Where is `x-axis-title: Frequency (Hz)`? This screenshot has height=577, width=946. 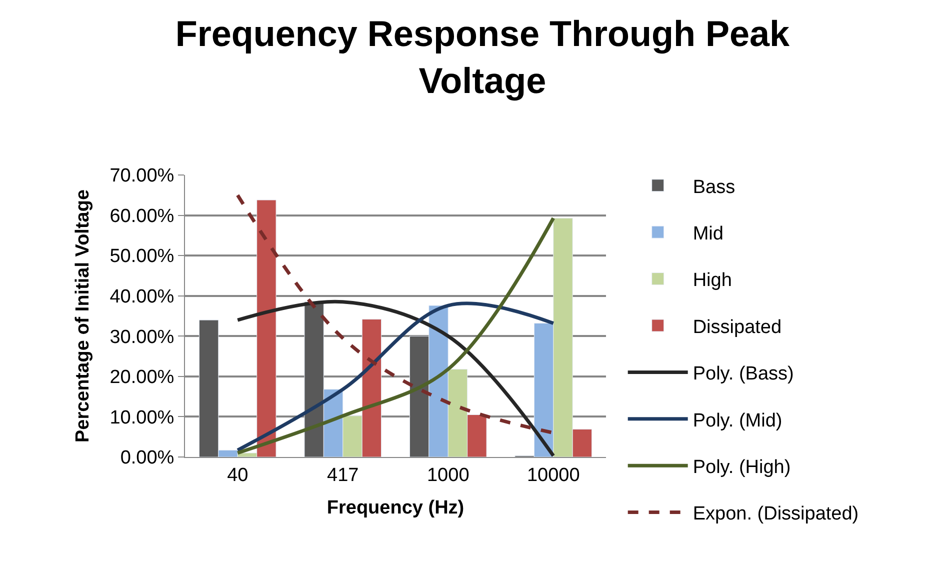 x-axis-title: Frequency (Hz) is located at coordinates (395, 508).